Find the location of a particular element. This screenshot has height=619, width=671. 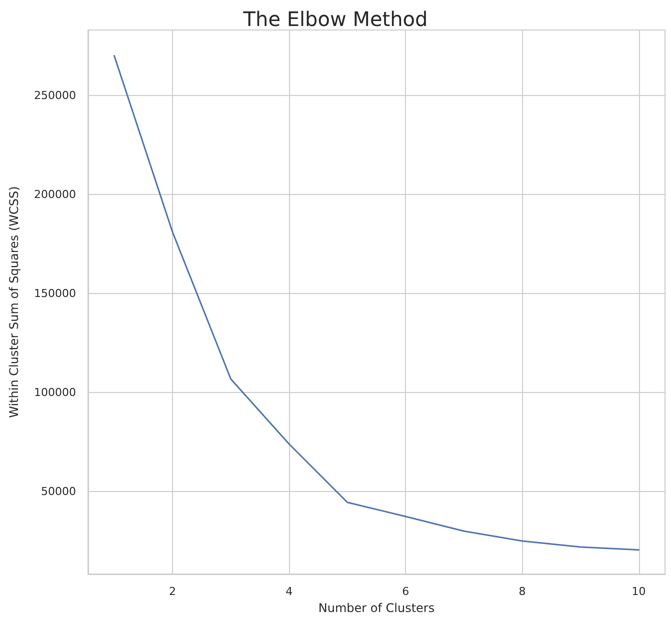

y-tick-label: 50000 is located at coordinates (58, 491).